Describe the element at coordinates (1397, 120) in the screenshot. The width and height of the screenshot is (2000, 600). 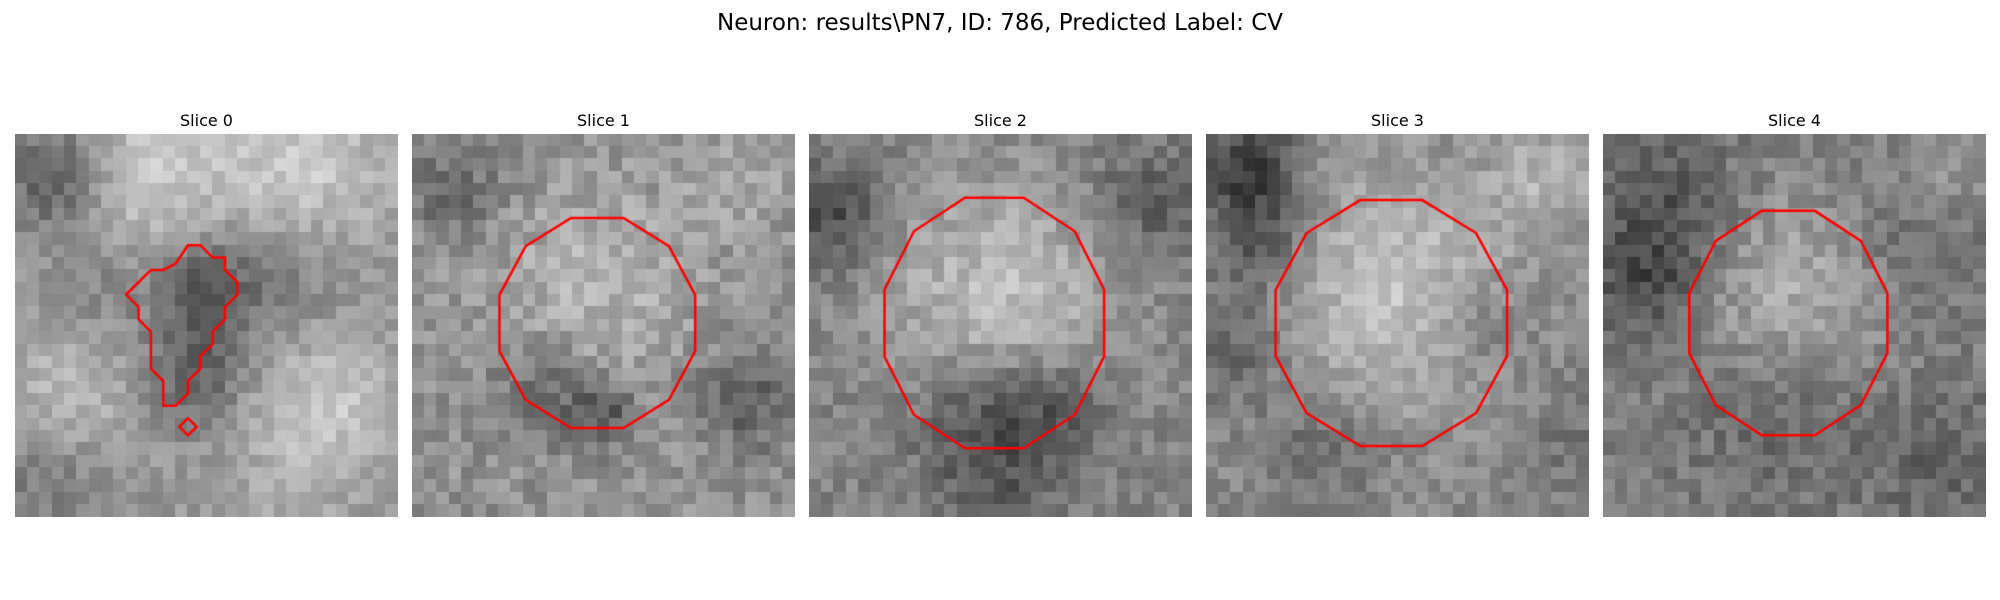
I see `panel-title: Slice 3` at that location.